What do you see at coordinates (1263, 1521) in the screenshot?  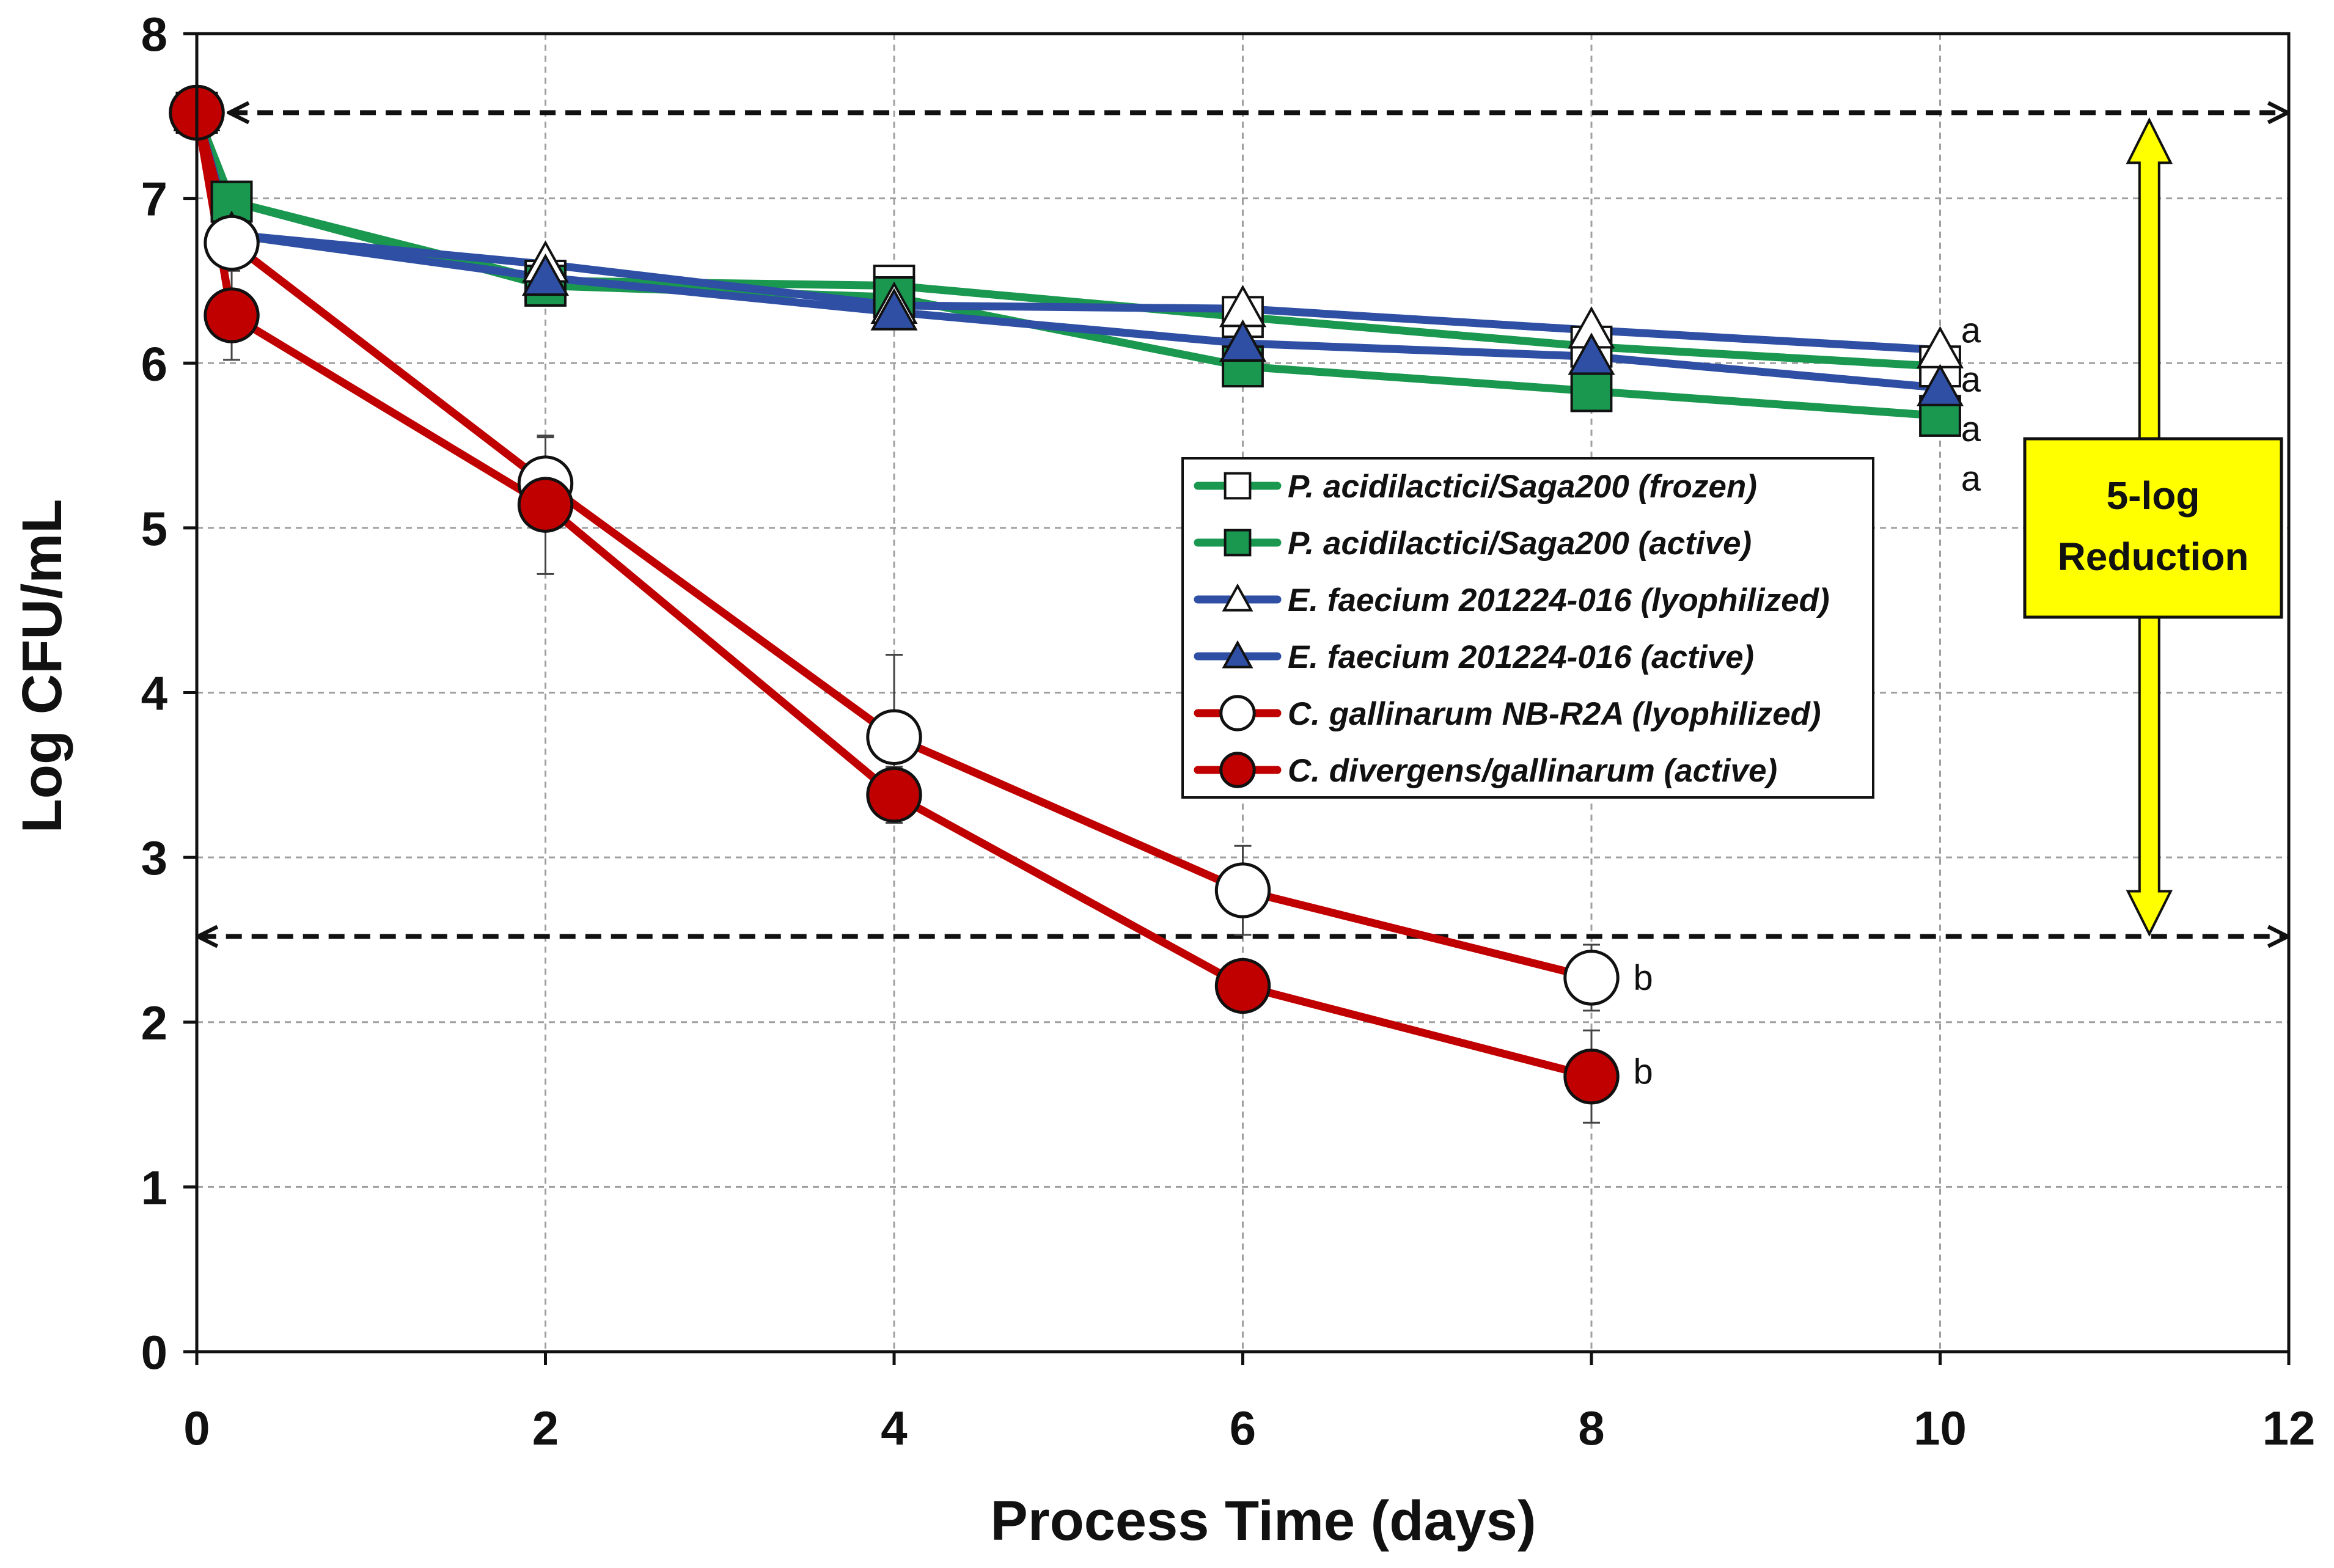 I see `x-axis-title: Process Time (days)` at bounding box center [1263, 1521].